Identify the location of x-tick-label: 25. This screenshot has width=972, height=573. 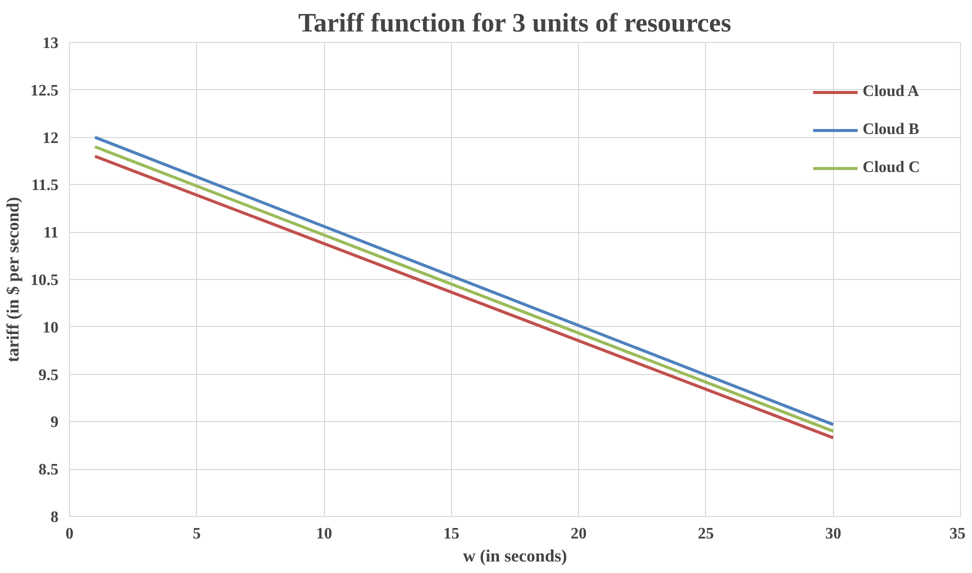
(706, 534).